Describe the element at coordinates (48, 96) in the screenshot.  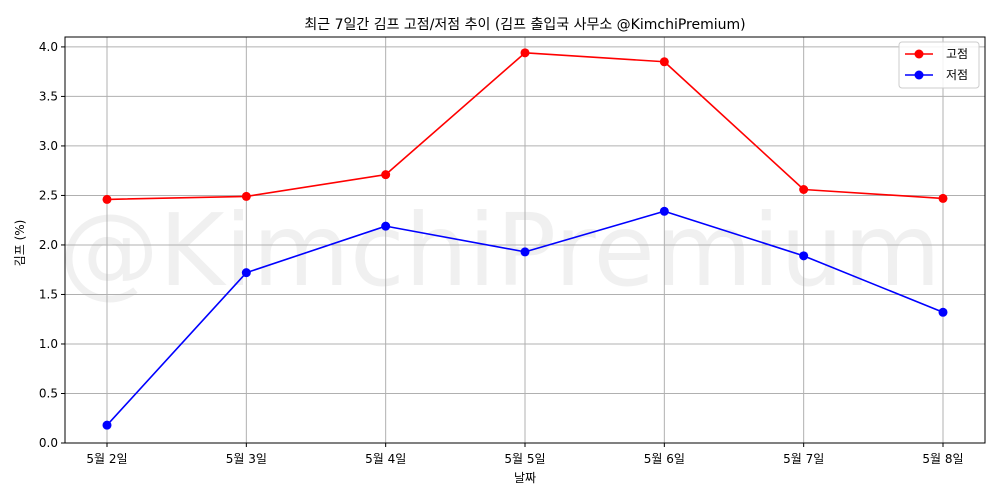
I see `y-tick-label: 3.5` at that location.